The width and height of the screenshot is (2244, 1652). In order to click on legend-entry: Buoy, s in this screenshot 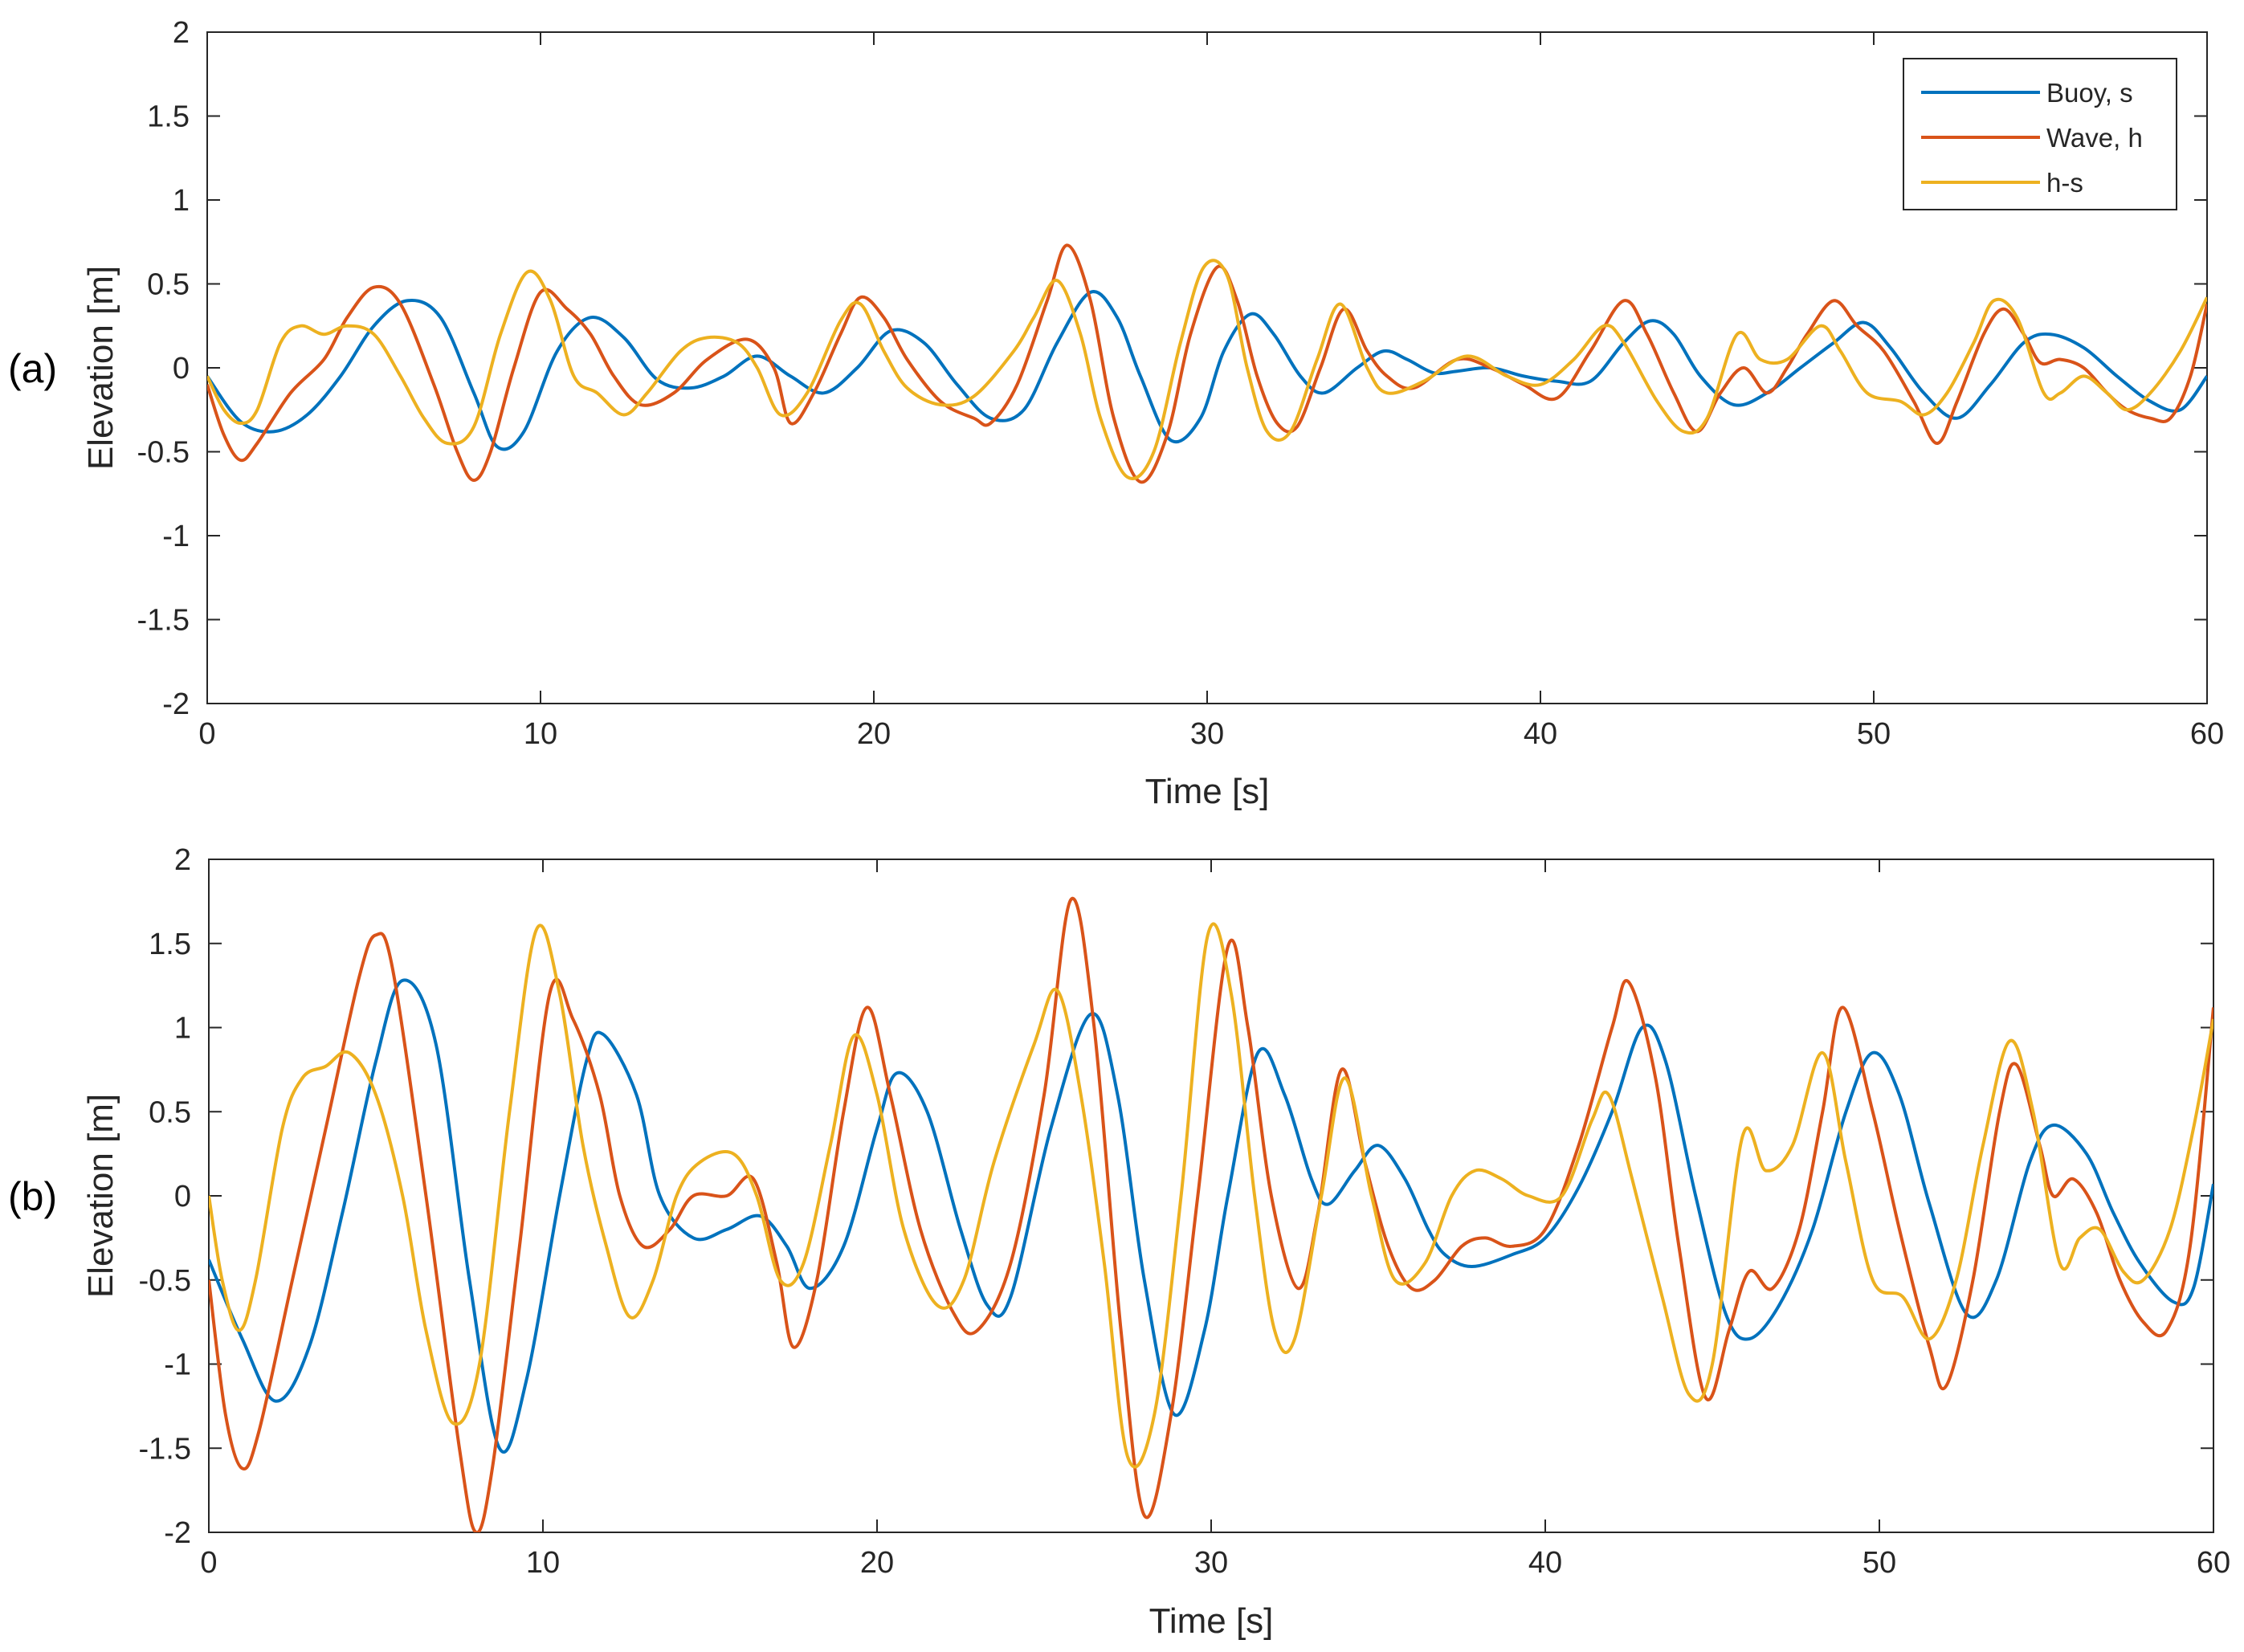, I will do `click(2089, 93)`.